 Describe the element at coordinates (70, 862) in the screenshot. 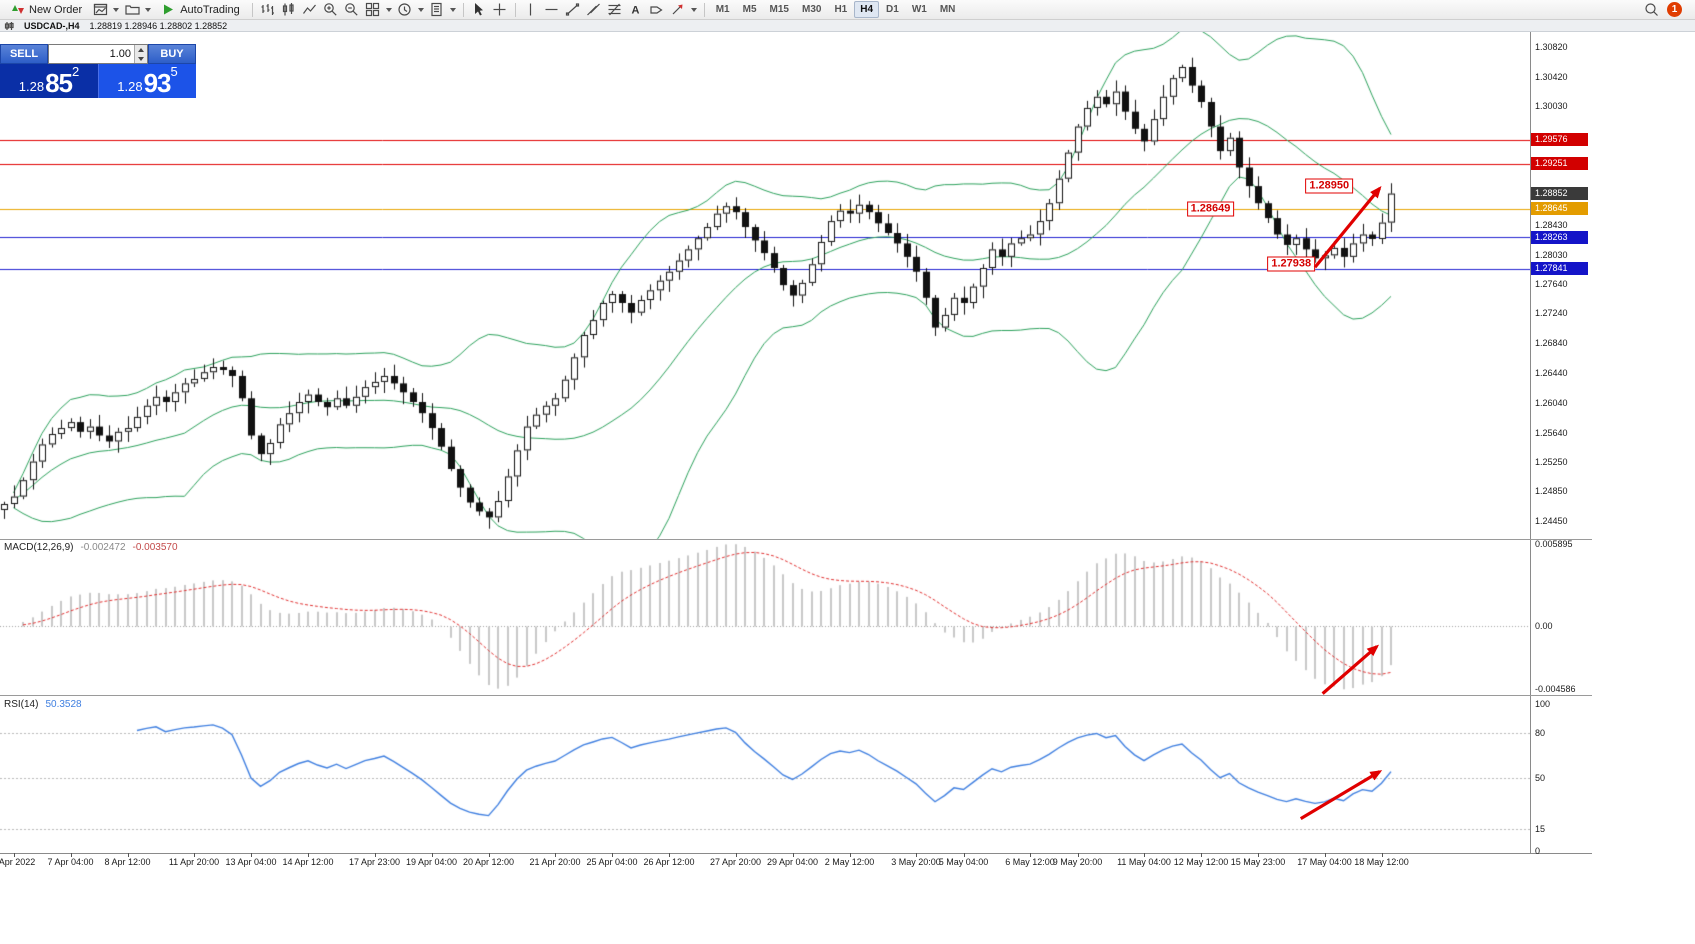

I see `time-axis-label: 7 Apr 04:00` at that location.